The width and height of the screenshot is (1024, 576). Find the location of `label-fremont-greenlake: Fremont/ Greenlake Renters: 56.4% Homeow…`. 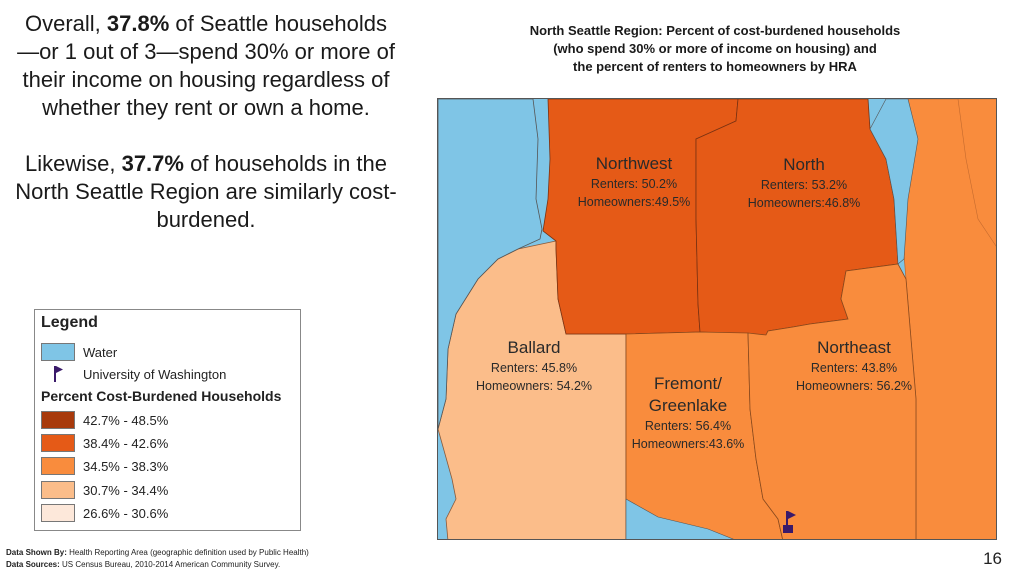

label-fremont-greenlake: Fremont/ Greenlake Renters: 56.4% Homeow… is located at coordinates (688, 412).